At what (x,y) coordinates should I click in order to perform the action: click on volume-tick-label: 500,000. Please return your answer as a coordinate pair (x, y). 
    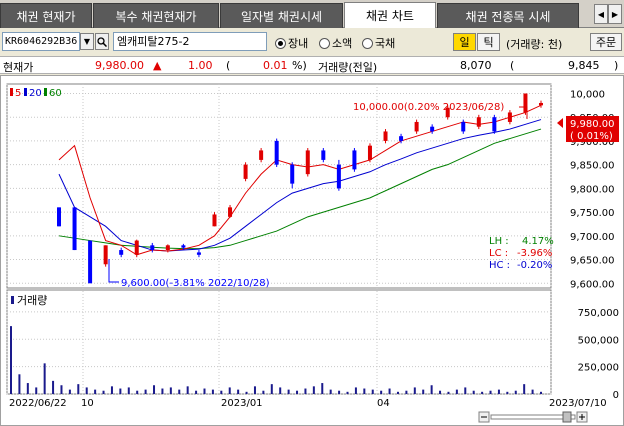
    Looking at the image, I should click on (598, 340).